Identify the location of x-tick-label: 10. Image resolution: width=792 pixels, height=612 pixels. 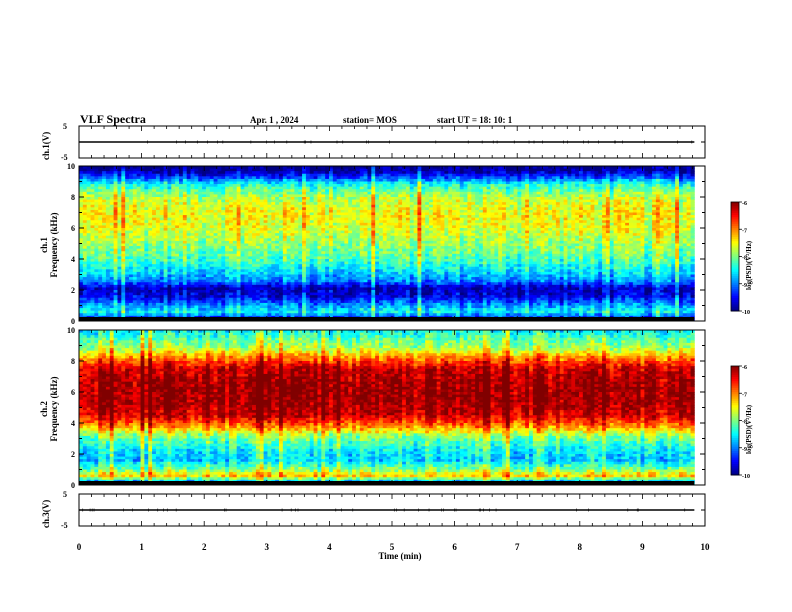
(706, 547).